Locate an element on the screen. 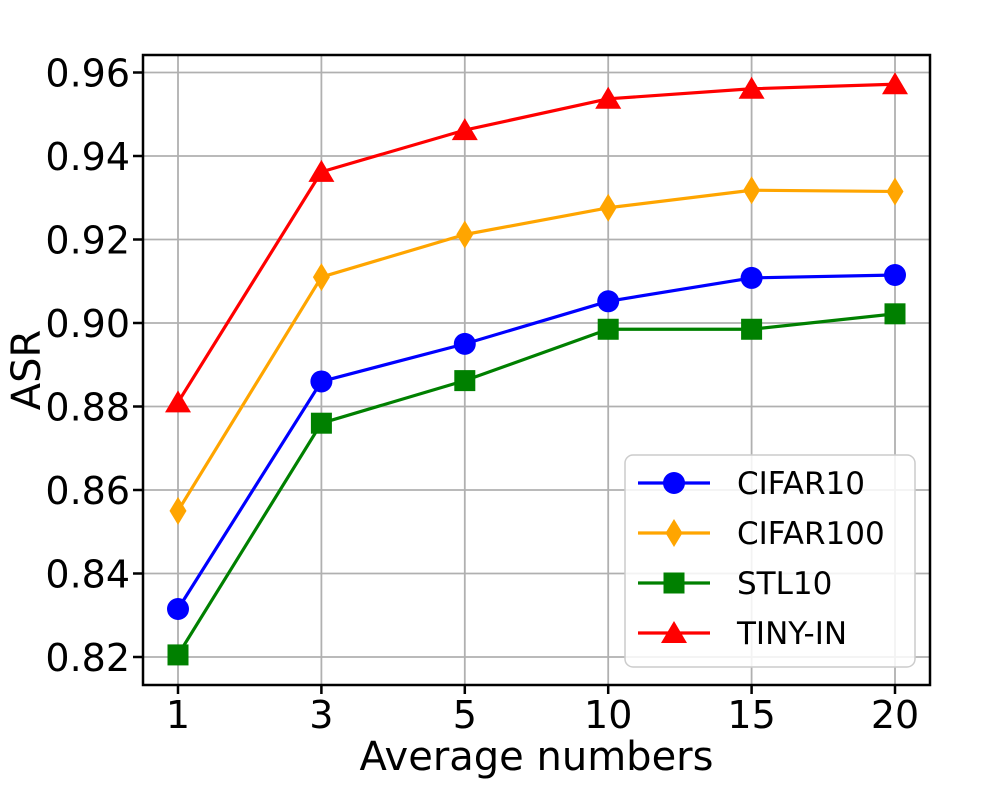  x-tick-label: 3 is located at coordinates (321, 715).